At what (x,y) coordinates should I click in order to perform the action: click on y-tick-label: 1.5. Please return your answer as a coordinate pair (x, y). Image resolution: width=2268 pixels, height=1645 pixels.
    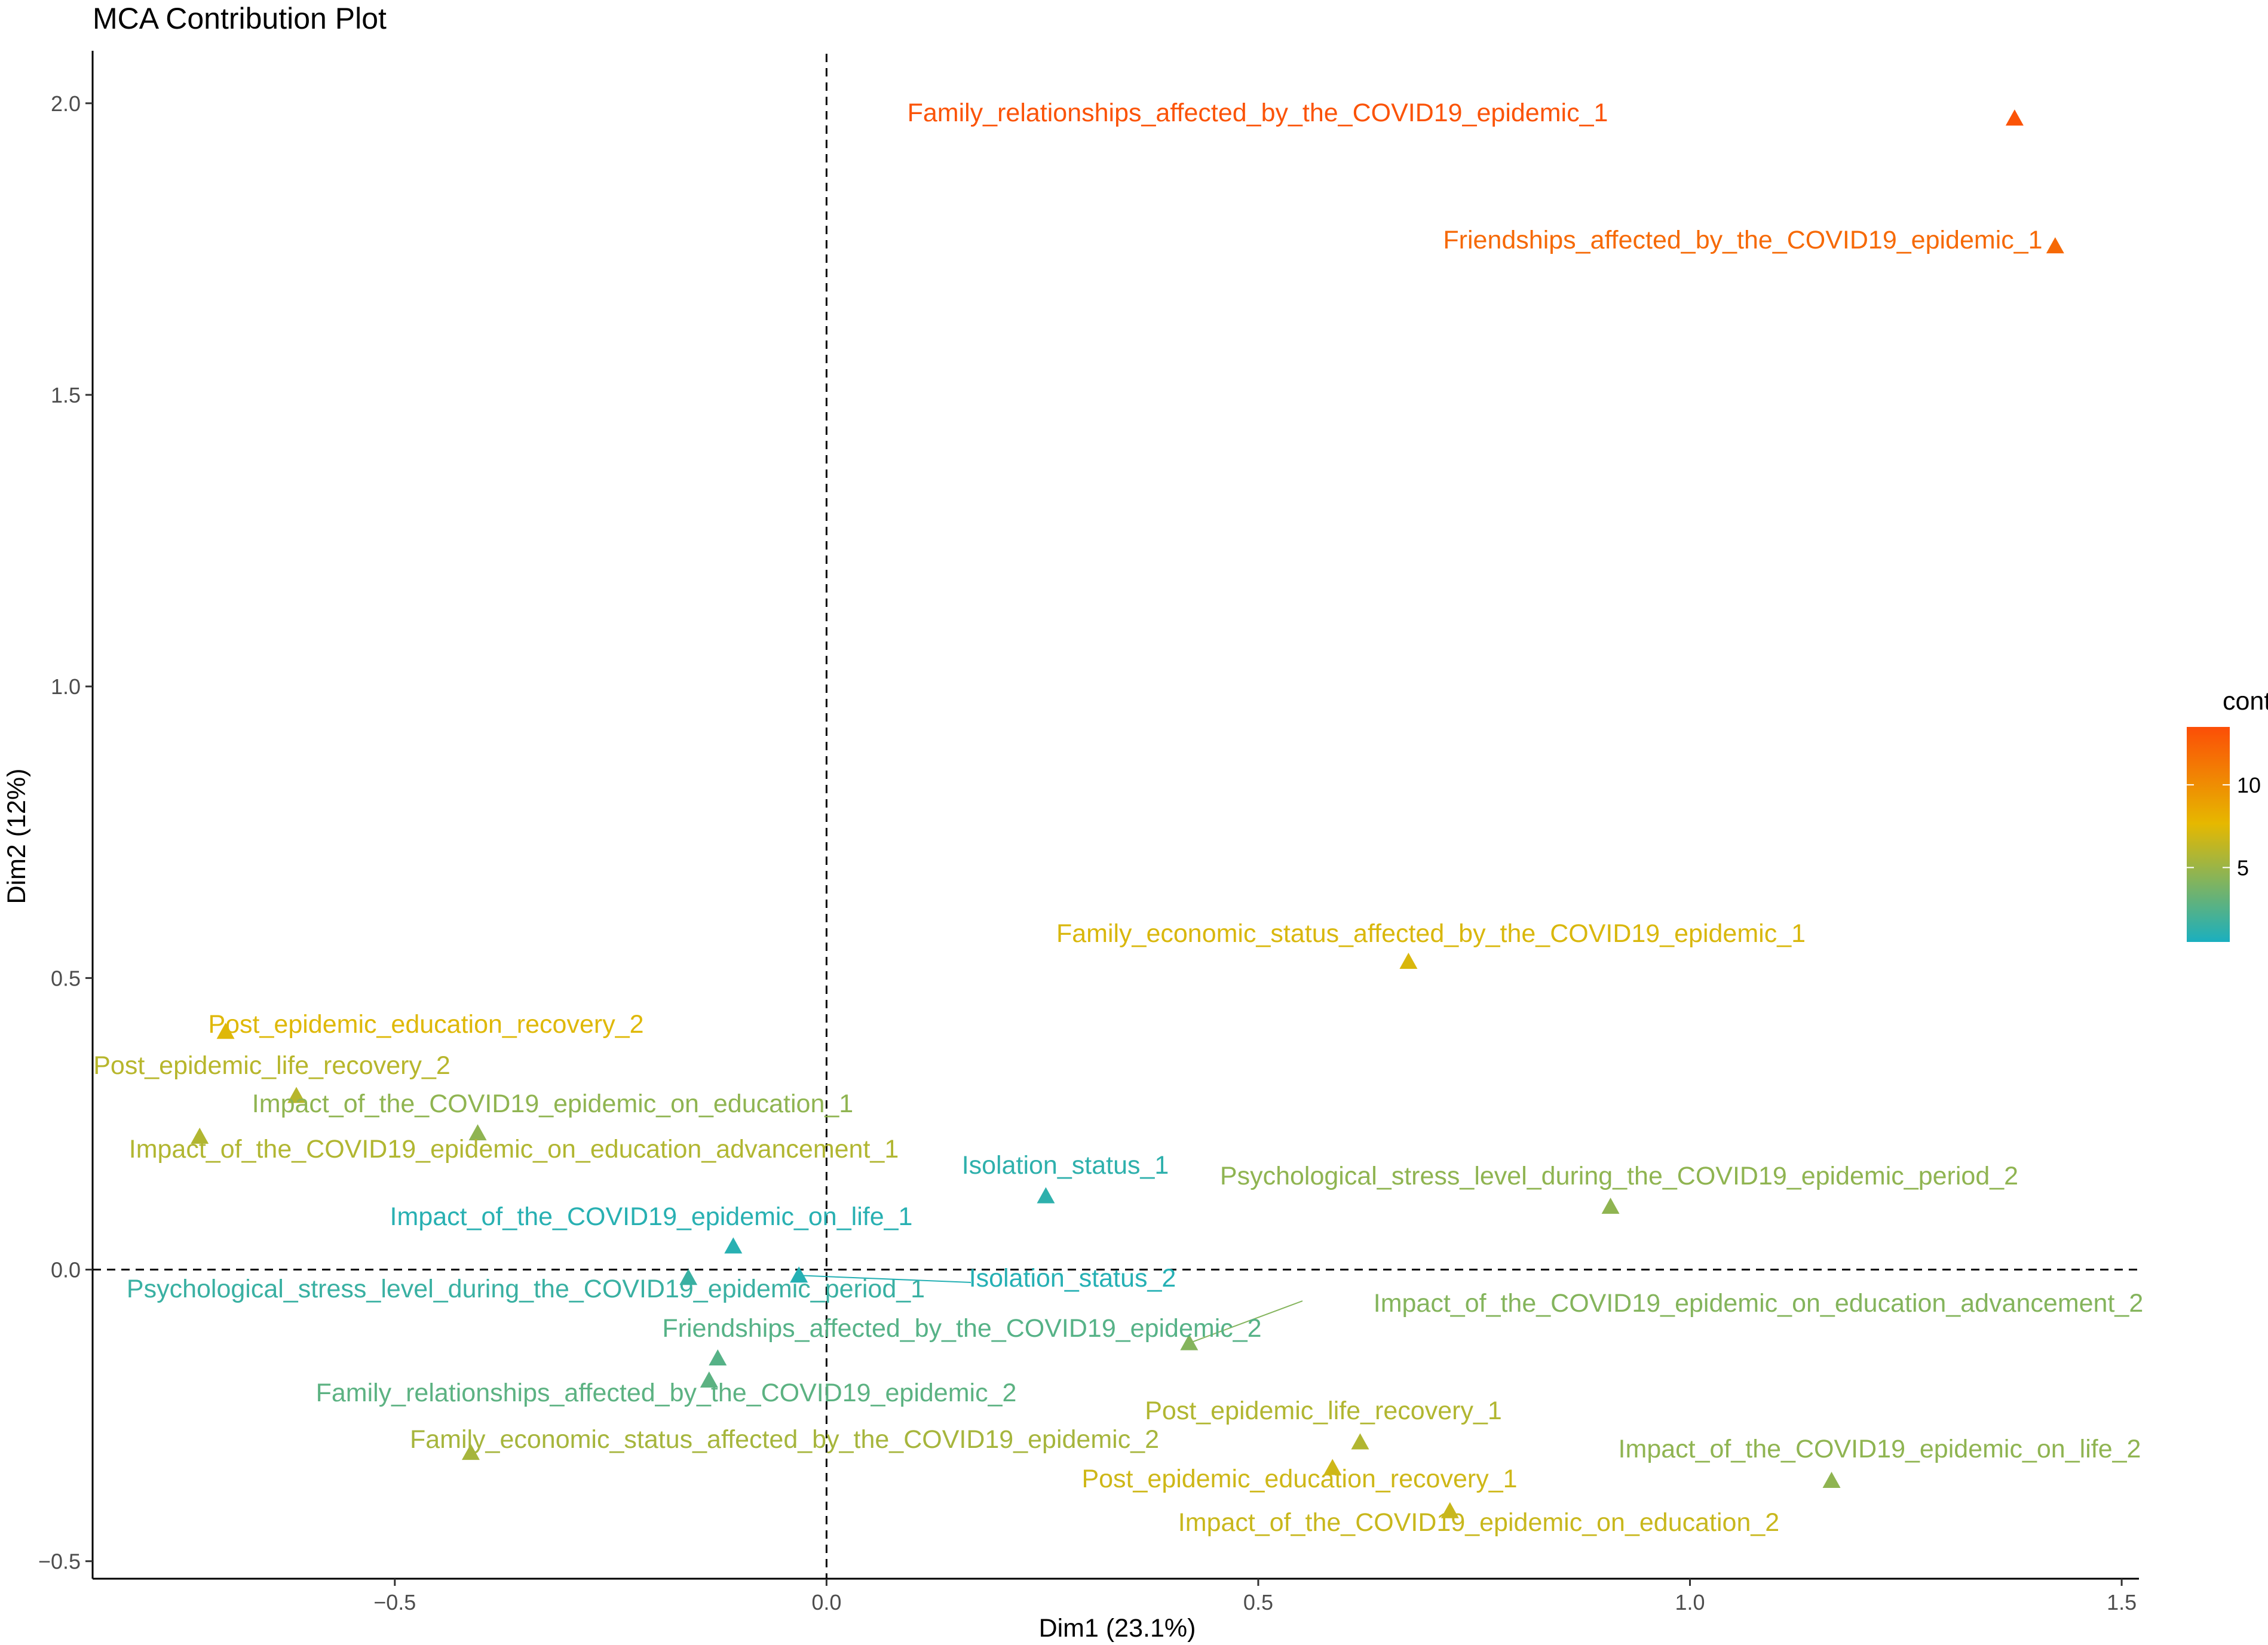
    Looking at the image, I should click on (66, 395).